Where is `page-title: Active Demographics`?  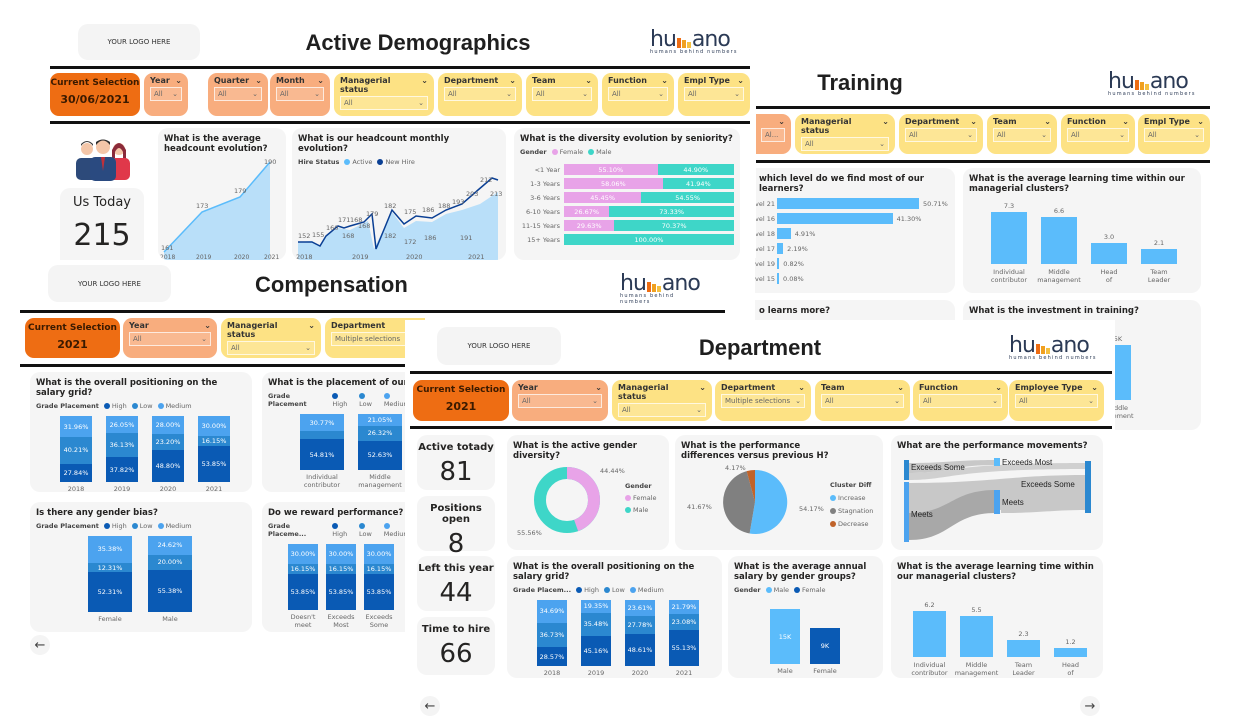
page-title: Active Demographics is located at coordinates (418, 42).